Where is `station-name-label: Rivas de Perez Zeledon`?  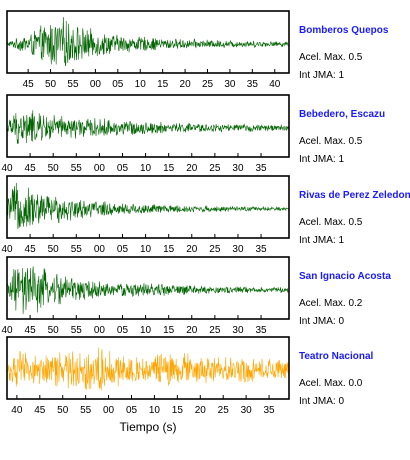 station-name-label: Rivas de Perez Zeledon is located at coordinates (354, 195).